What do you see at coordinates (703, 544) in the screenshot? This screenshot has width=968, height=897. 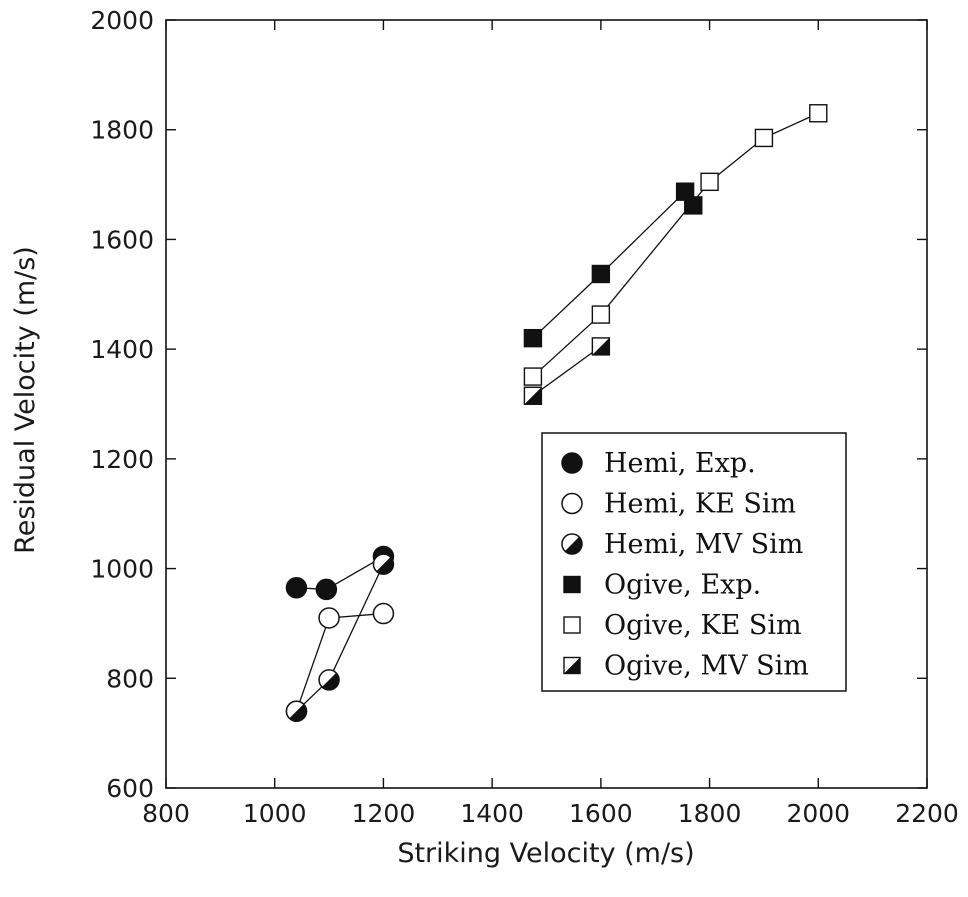 I see `legend-label-3: Hemi, MV Sim` at bounding box center [703, 544].